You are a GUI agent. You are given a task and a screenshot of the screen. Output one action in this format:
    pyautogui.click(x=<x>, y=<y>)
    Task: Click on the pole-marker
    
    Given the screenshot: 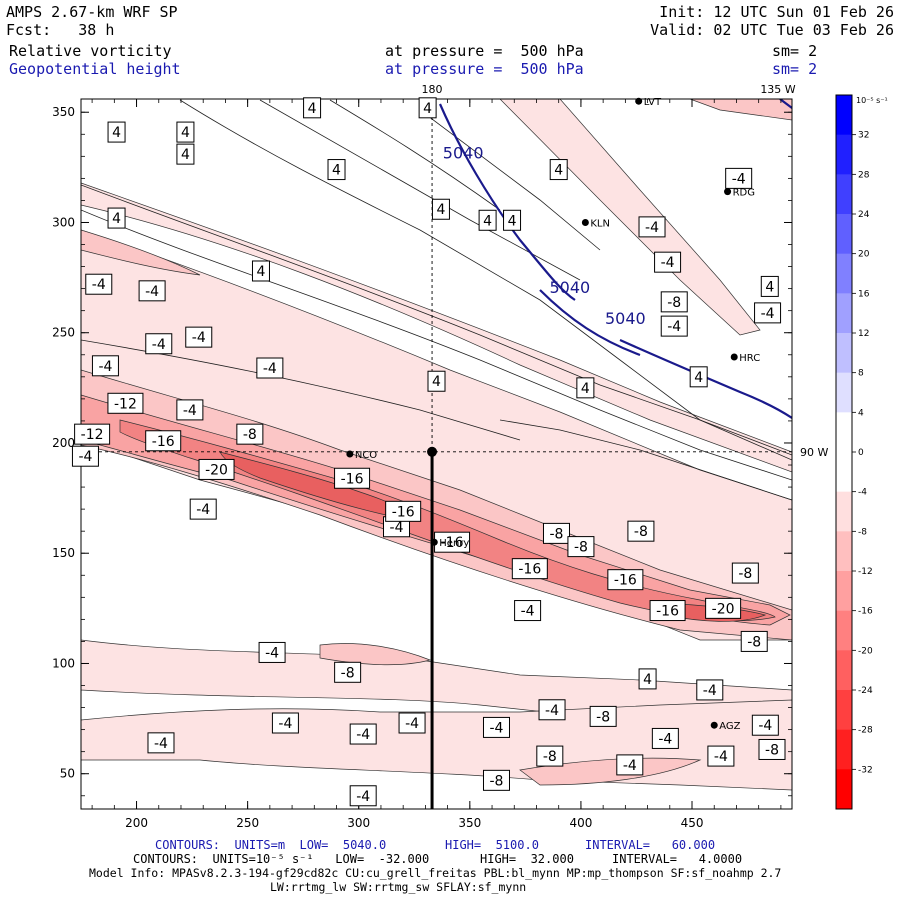 What is the action you would take?
    pyautogui.click(x=432, y=451)
    